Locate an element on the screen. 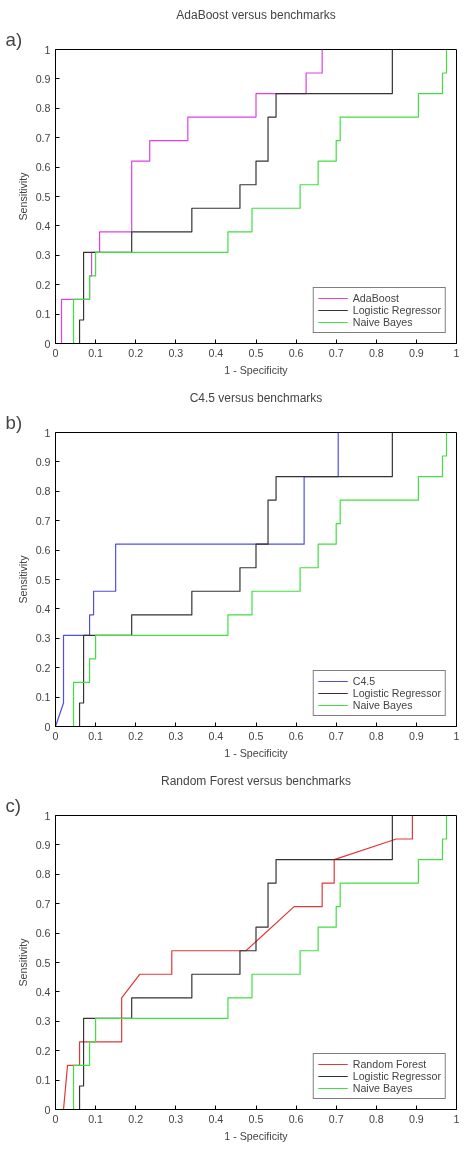 The image size is (468, 1154). text: a) is located at coordinates (14, 39).